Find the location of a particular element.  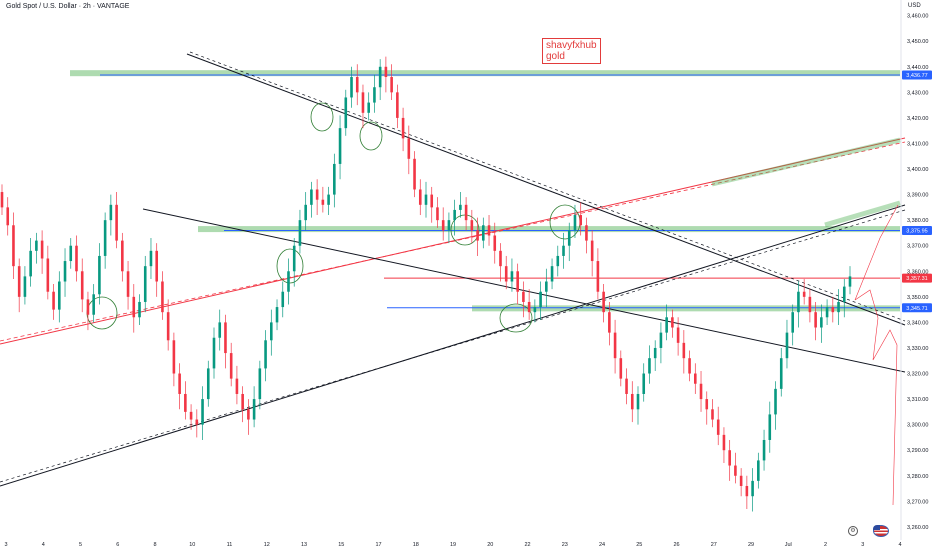

time-tick-label: 22 is located at coordinates (527, 545).